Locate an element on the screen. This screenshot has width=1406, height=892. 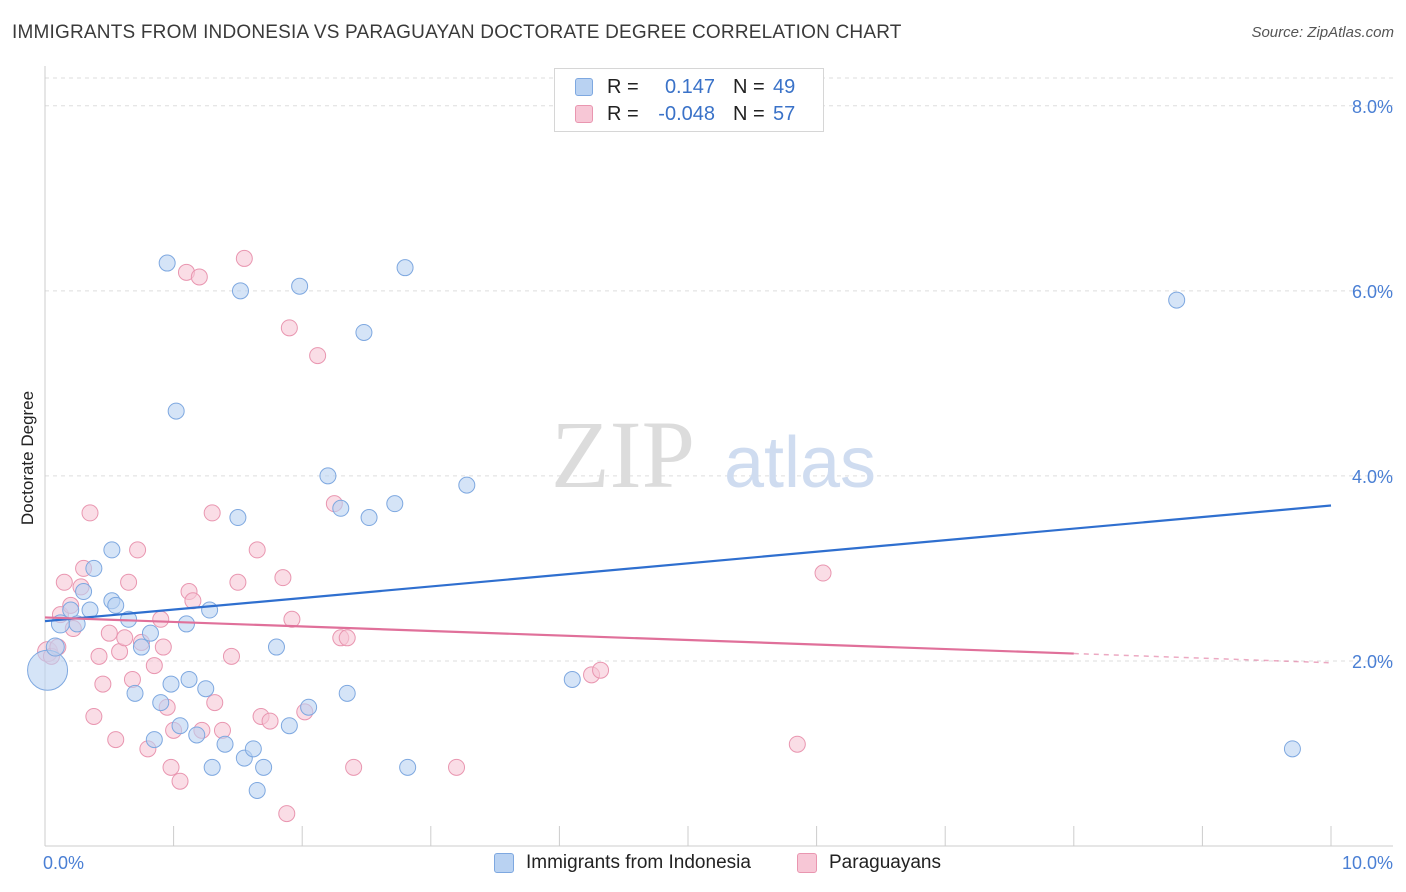
watermark-zip: ZIP is located at coordinates (623, 454).